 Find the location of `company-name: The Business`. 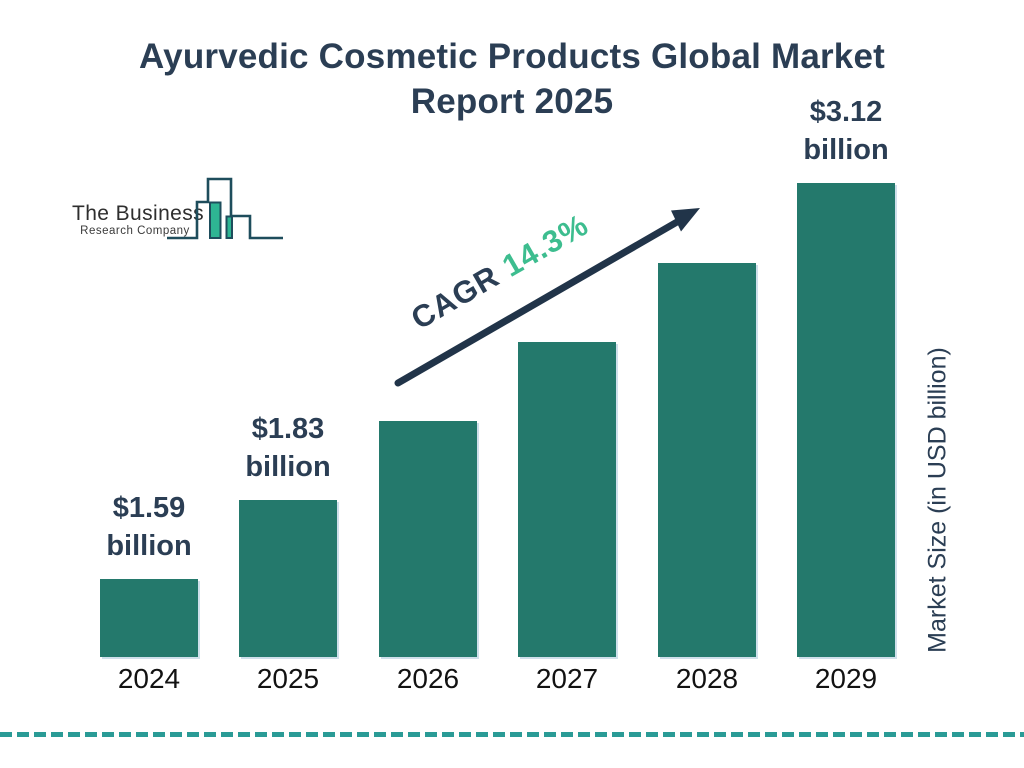

company-name: The Business is located at coordinates (138, 213).